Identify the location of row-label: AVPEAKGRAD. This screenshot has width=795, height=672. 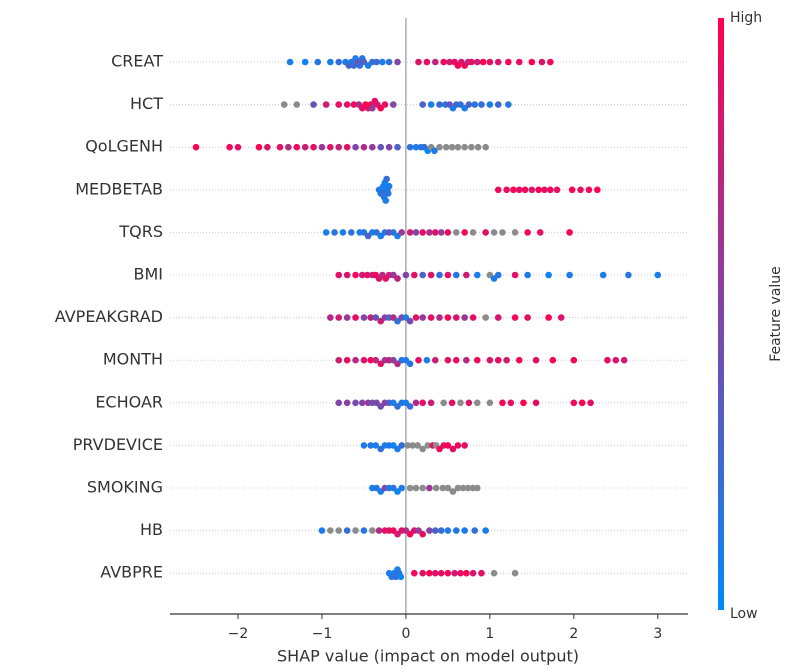
(109, 316).